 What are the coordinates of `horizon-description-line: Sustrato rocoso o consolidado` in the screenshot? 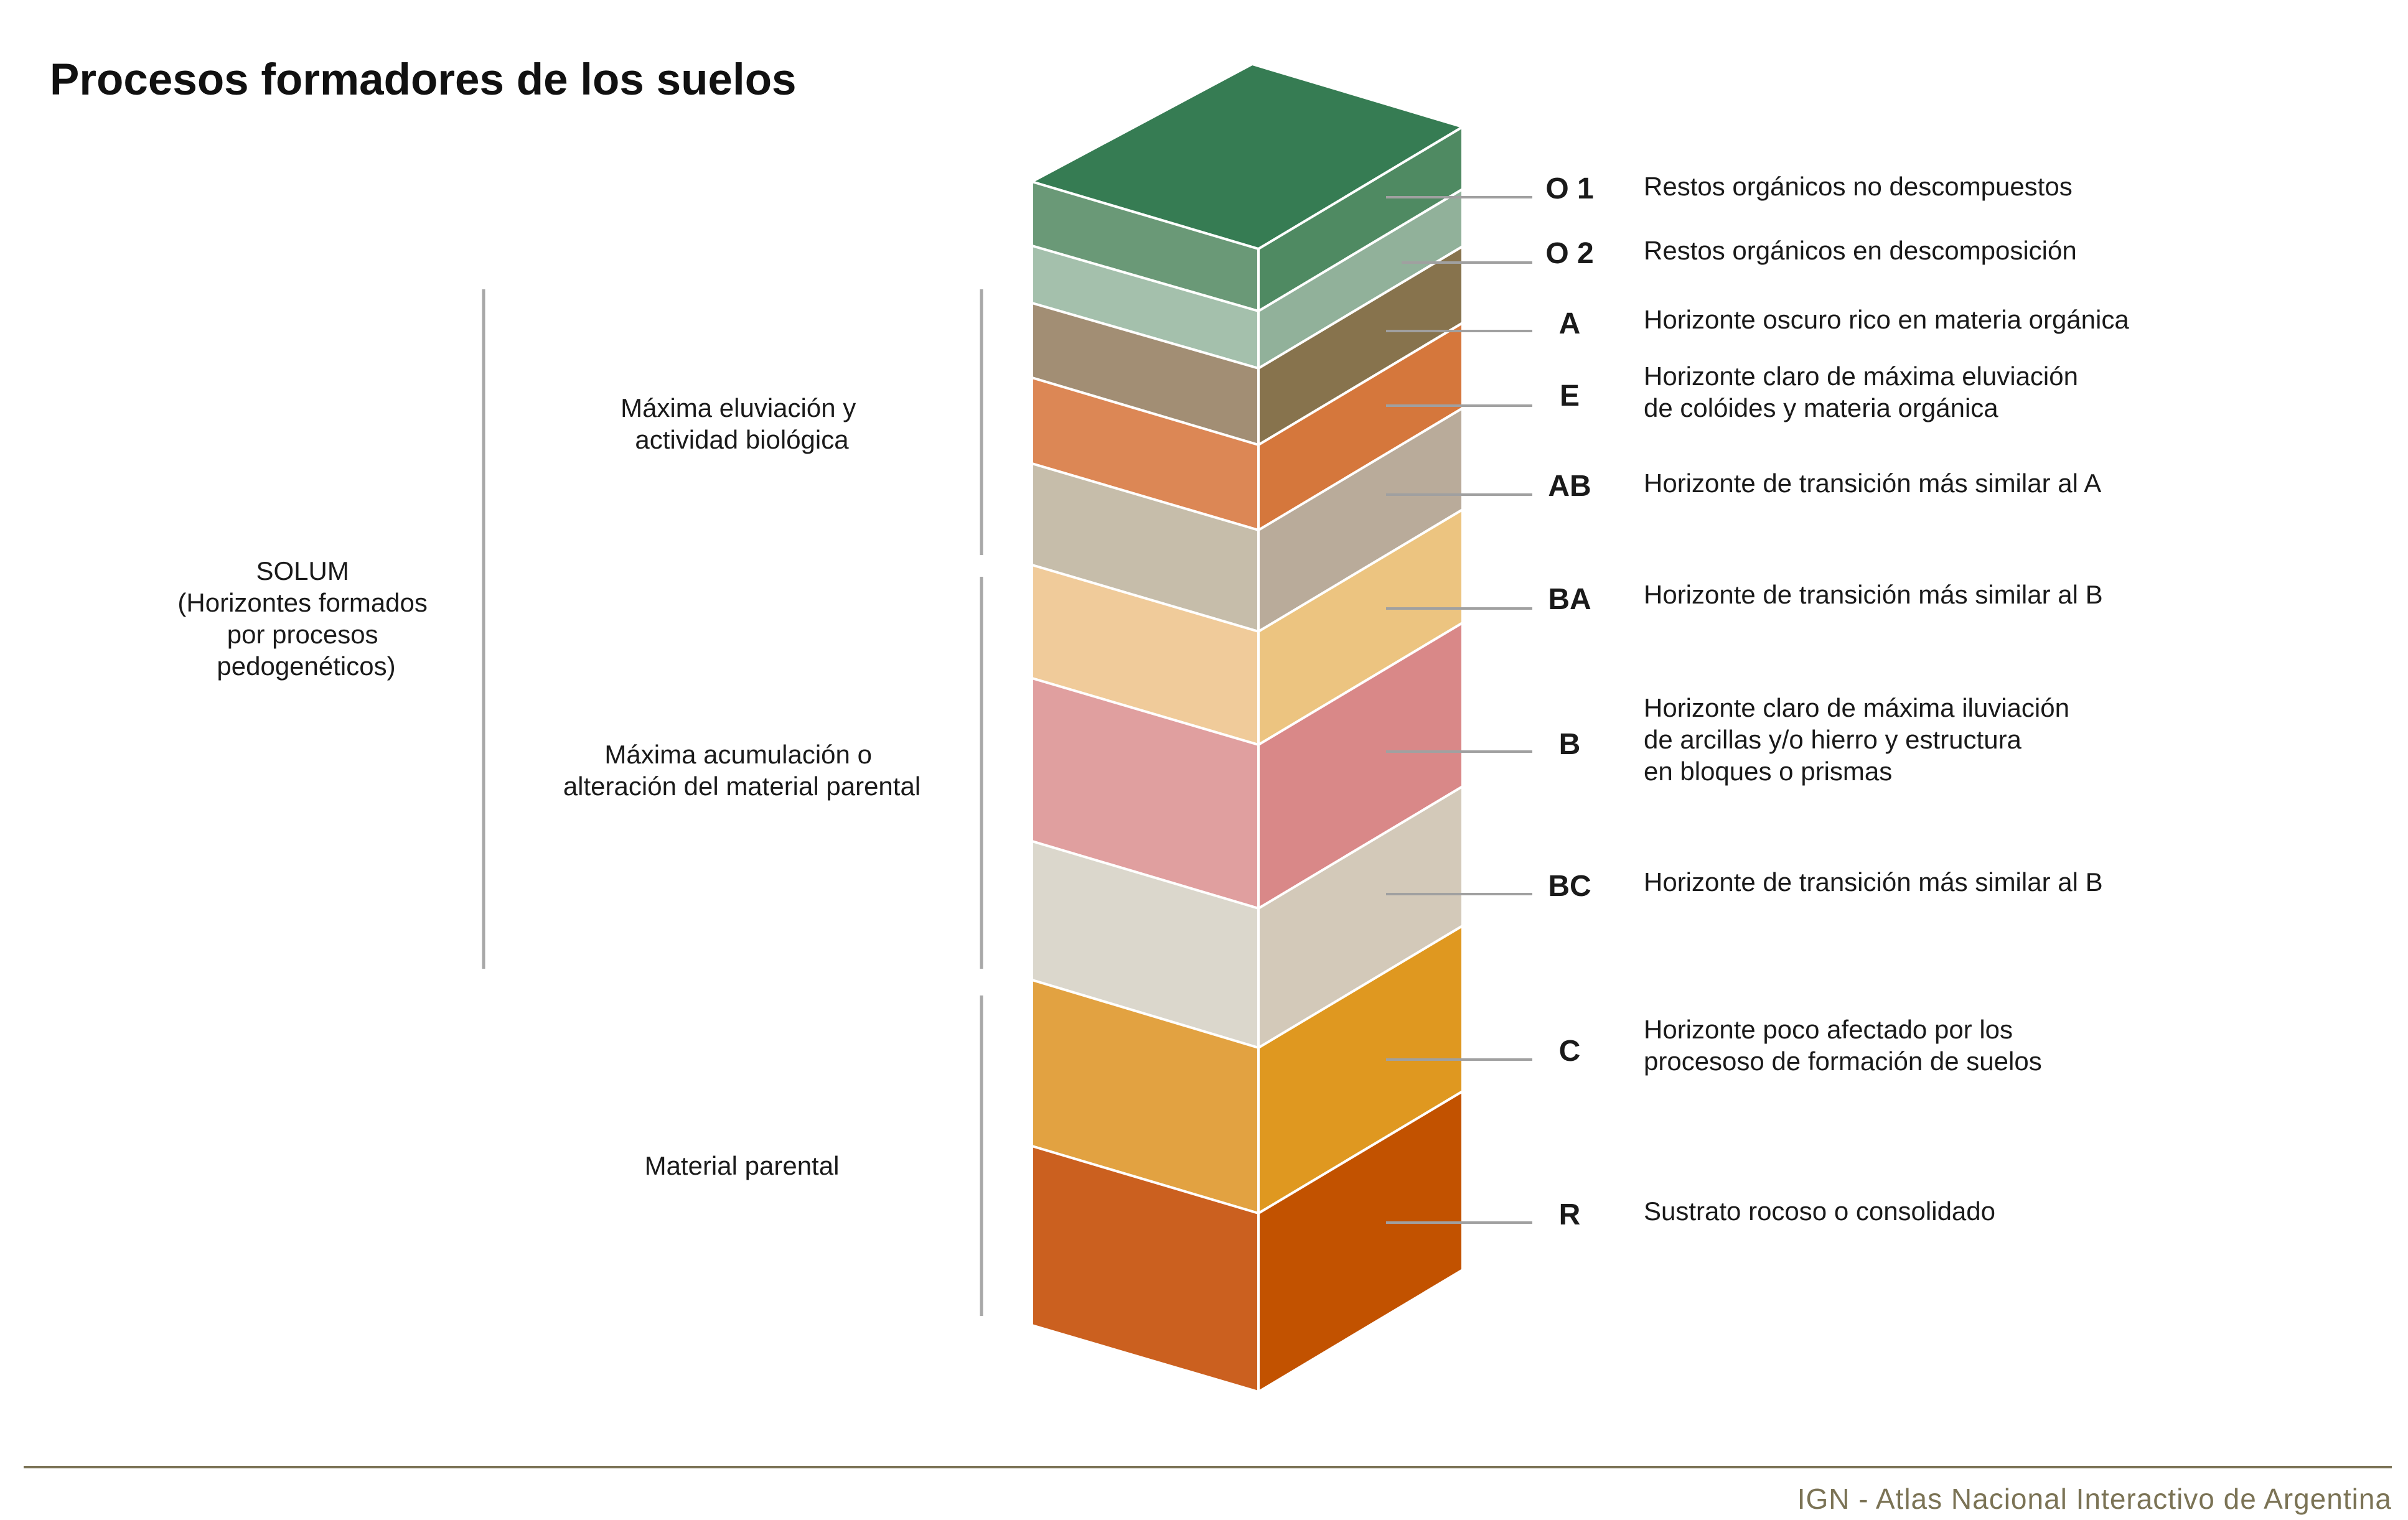 It's located at (1819, 1211).